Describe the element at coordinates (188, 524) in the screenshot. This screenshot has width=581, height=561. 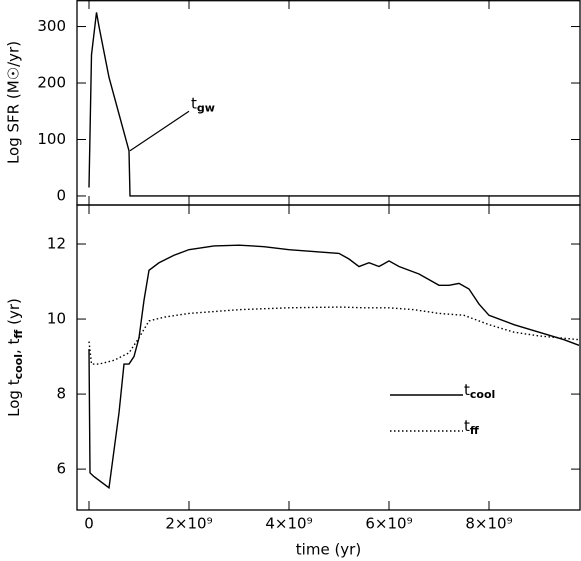
I see `x-tick-label: 2×10⁹` at that location.